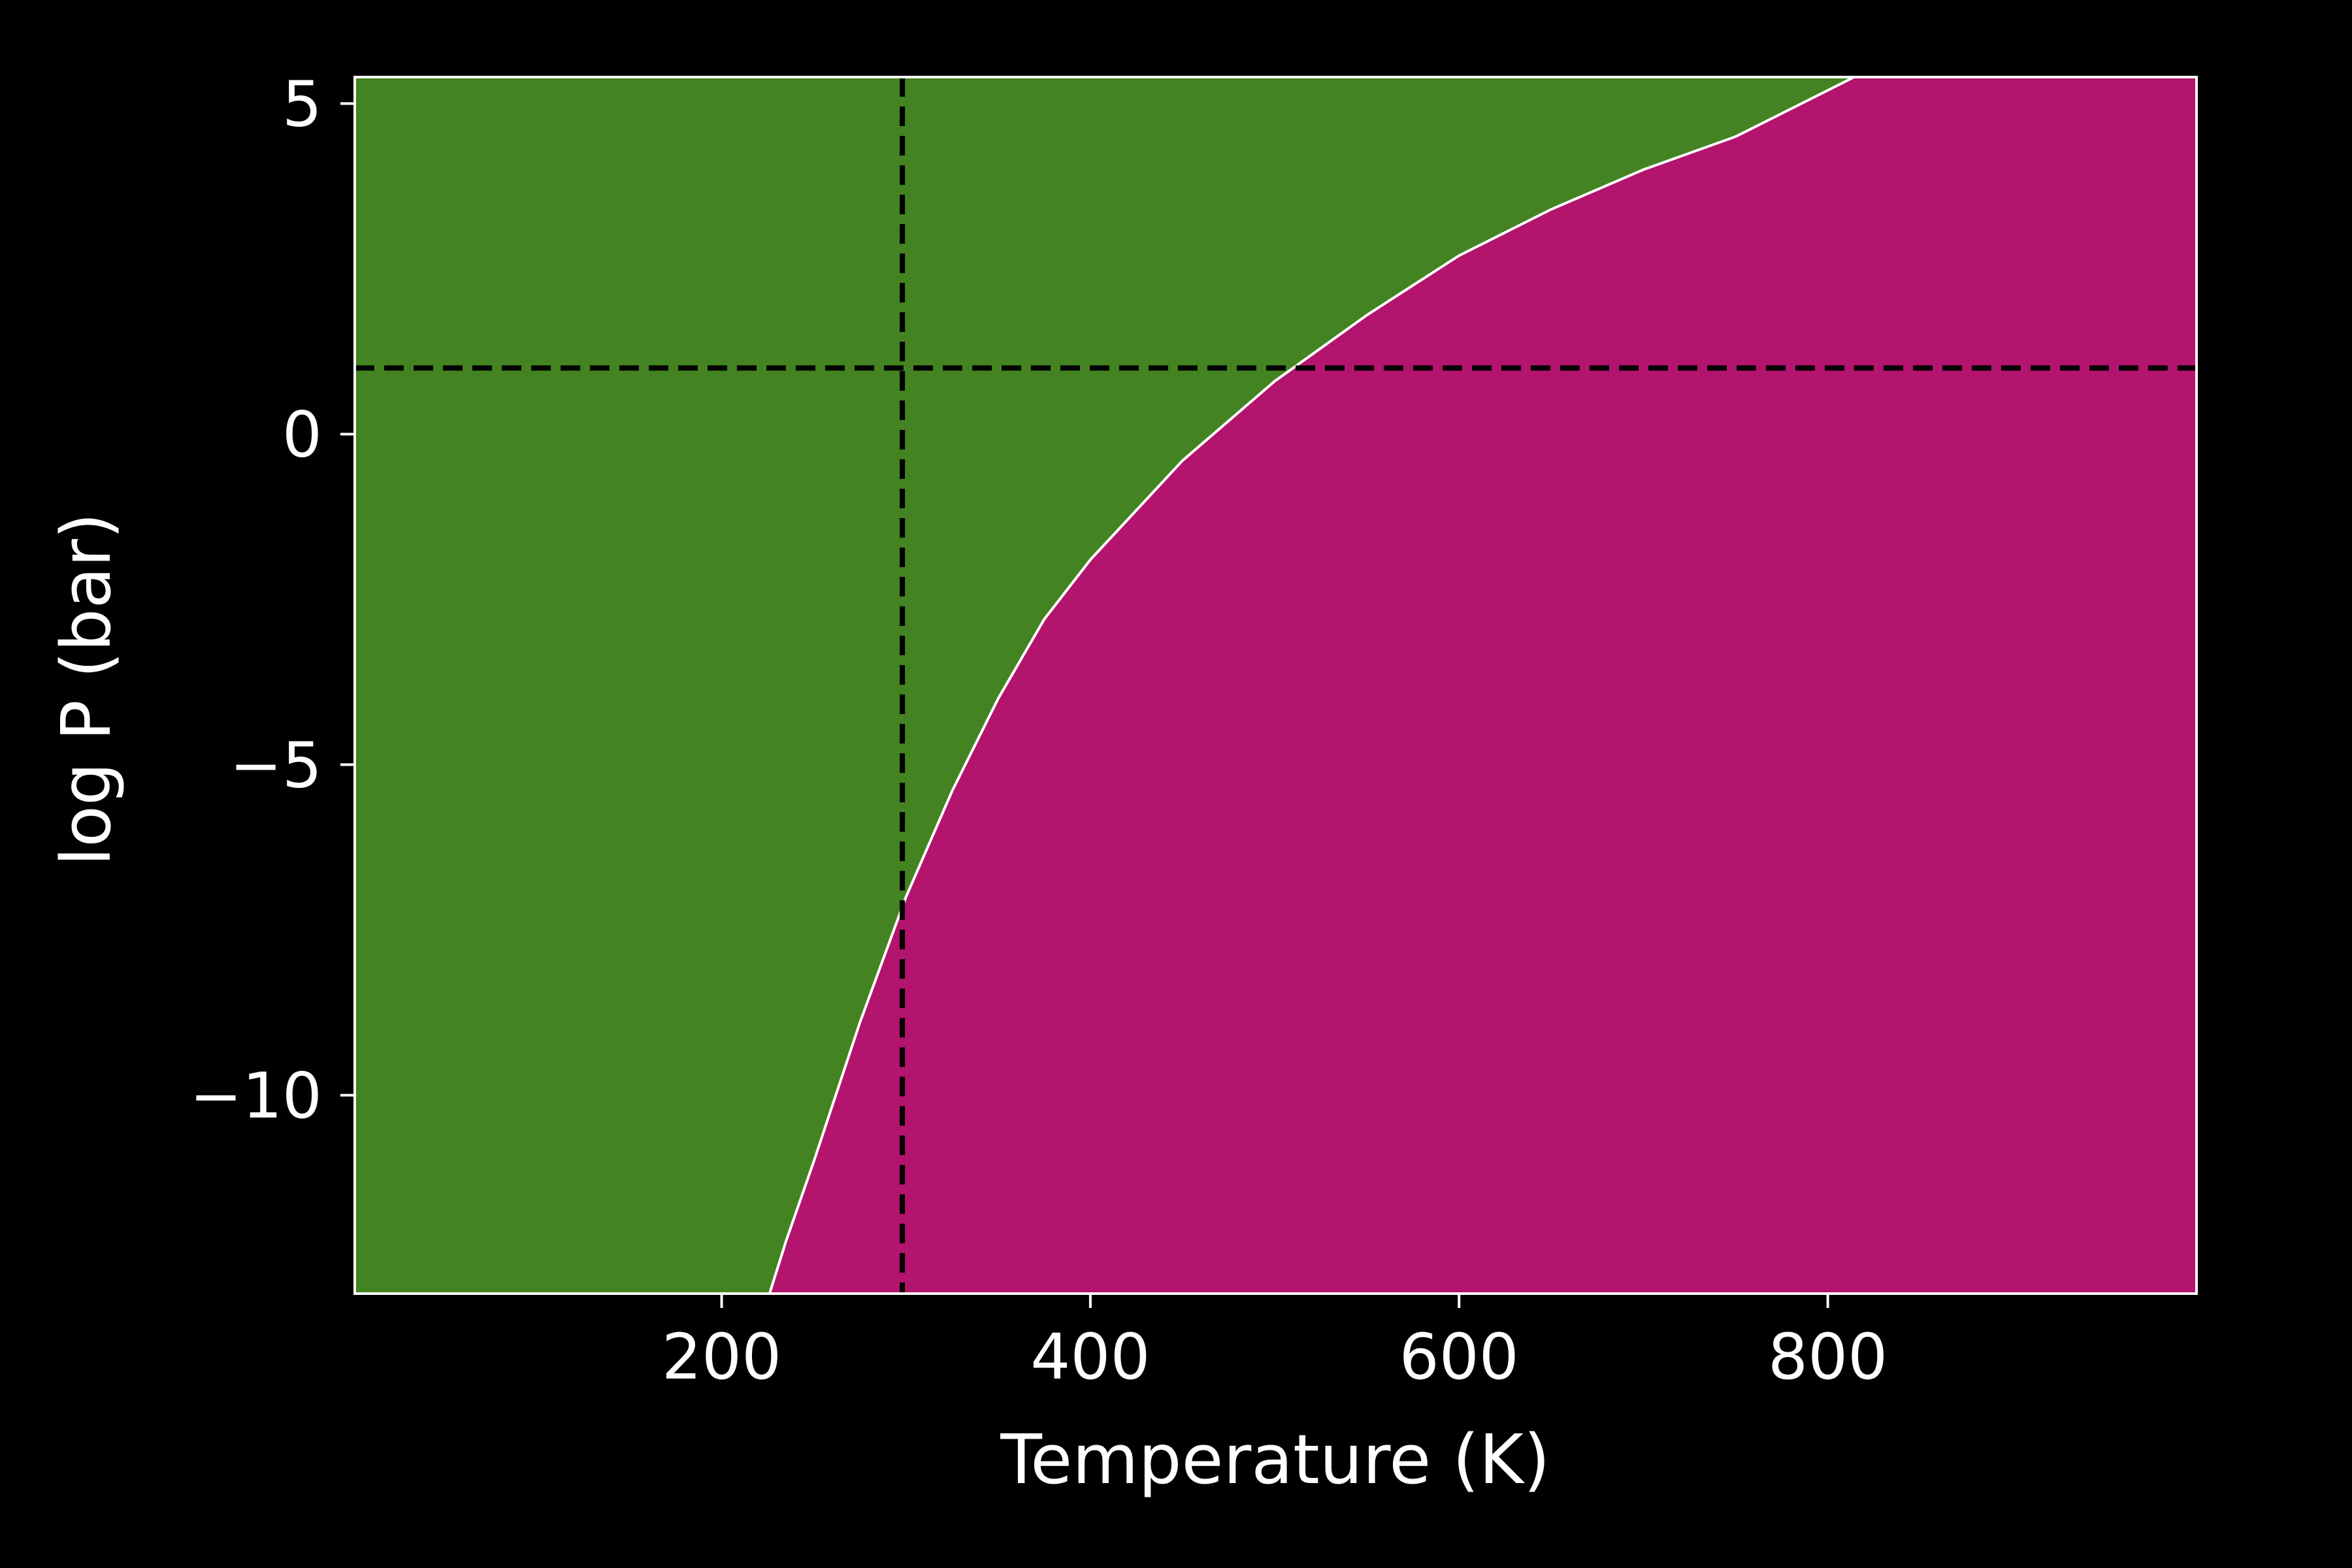  Describe the element at coordinates (255, 1095) in the screenshot. I see `y-tick-label: −10` at that location.